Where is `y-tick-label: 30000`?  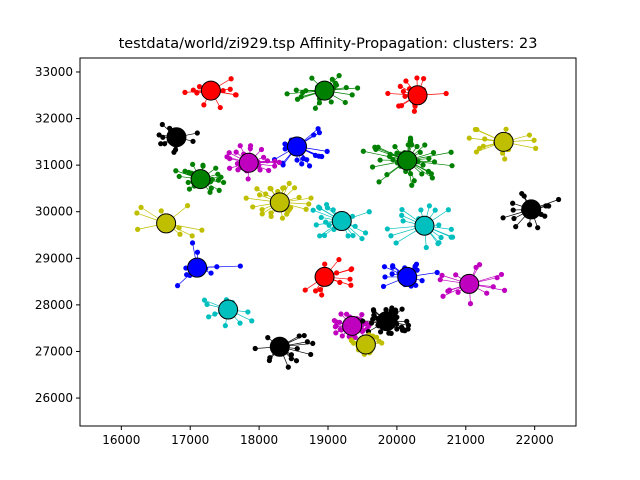
y-tick-label: 30000 is located at coordinates (54, 212).